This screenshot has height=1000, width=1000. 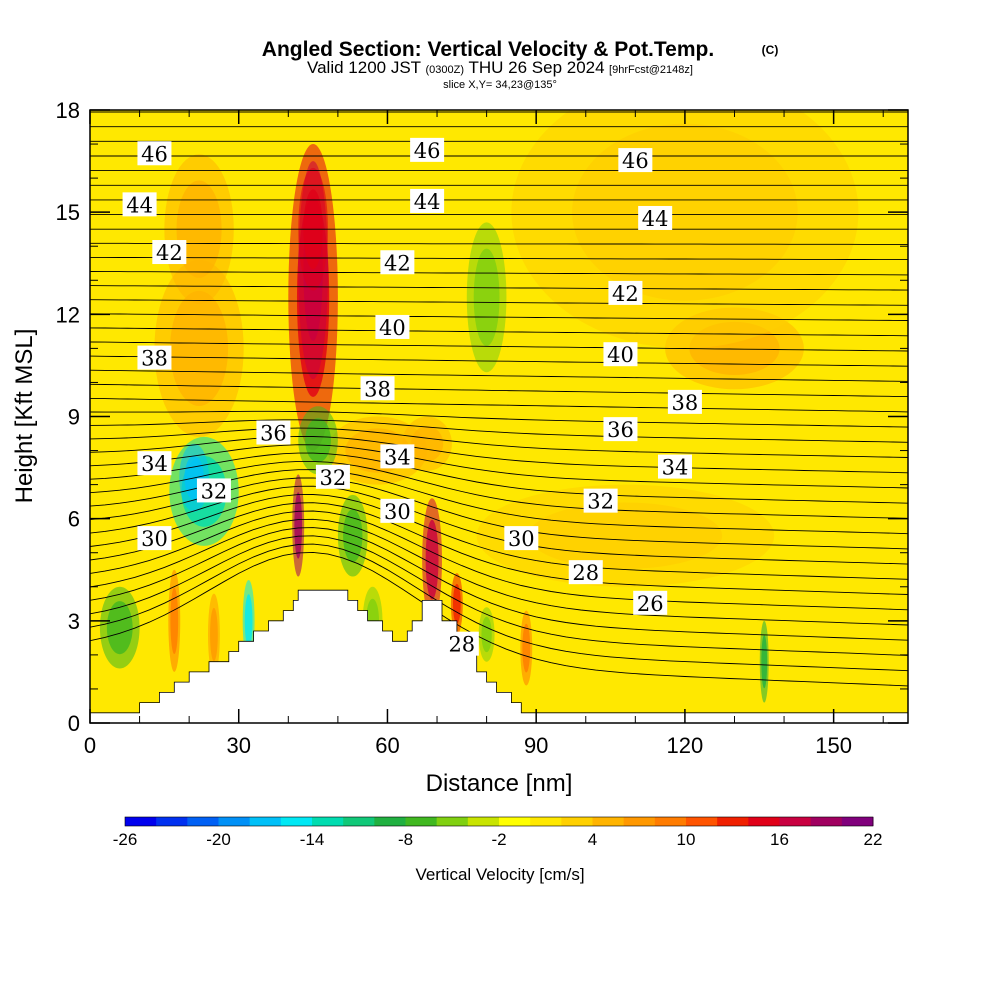 I want to click on contour-label-text: 28, so click(x=461, y=645).